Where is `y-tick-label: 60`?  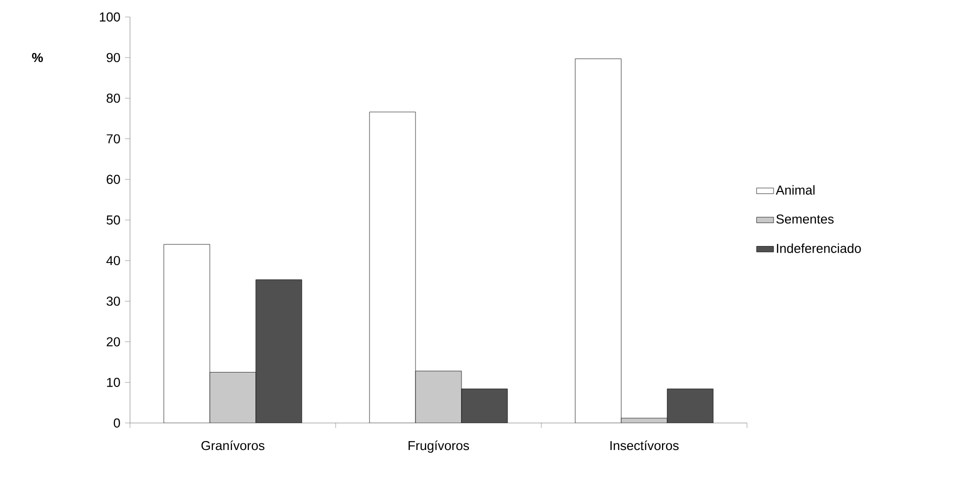 y-tick-label: 60 is located at coordinates (113, 179).